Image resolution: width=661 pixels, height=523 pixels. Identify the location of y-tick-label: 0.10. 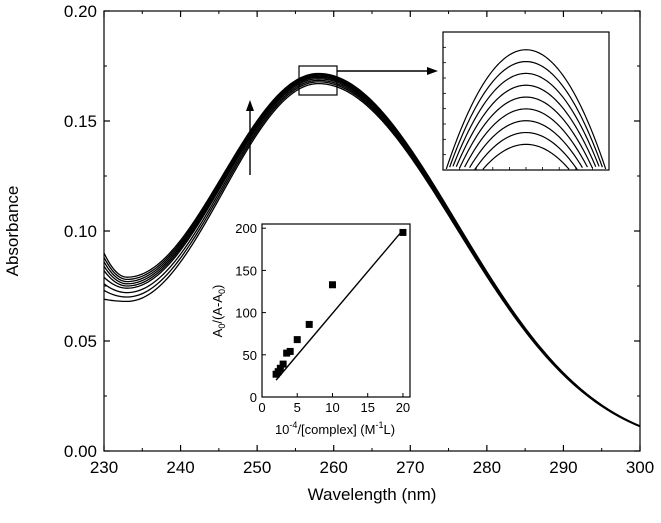
(80, 231).